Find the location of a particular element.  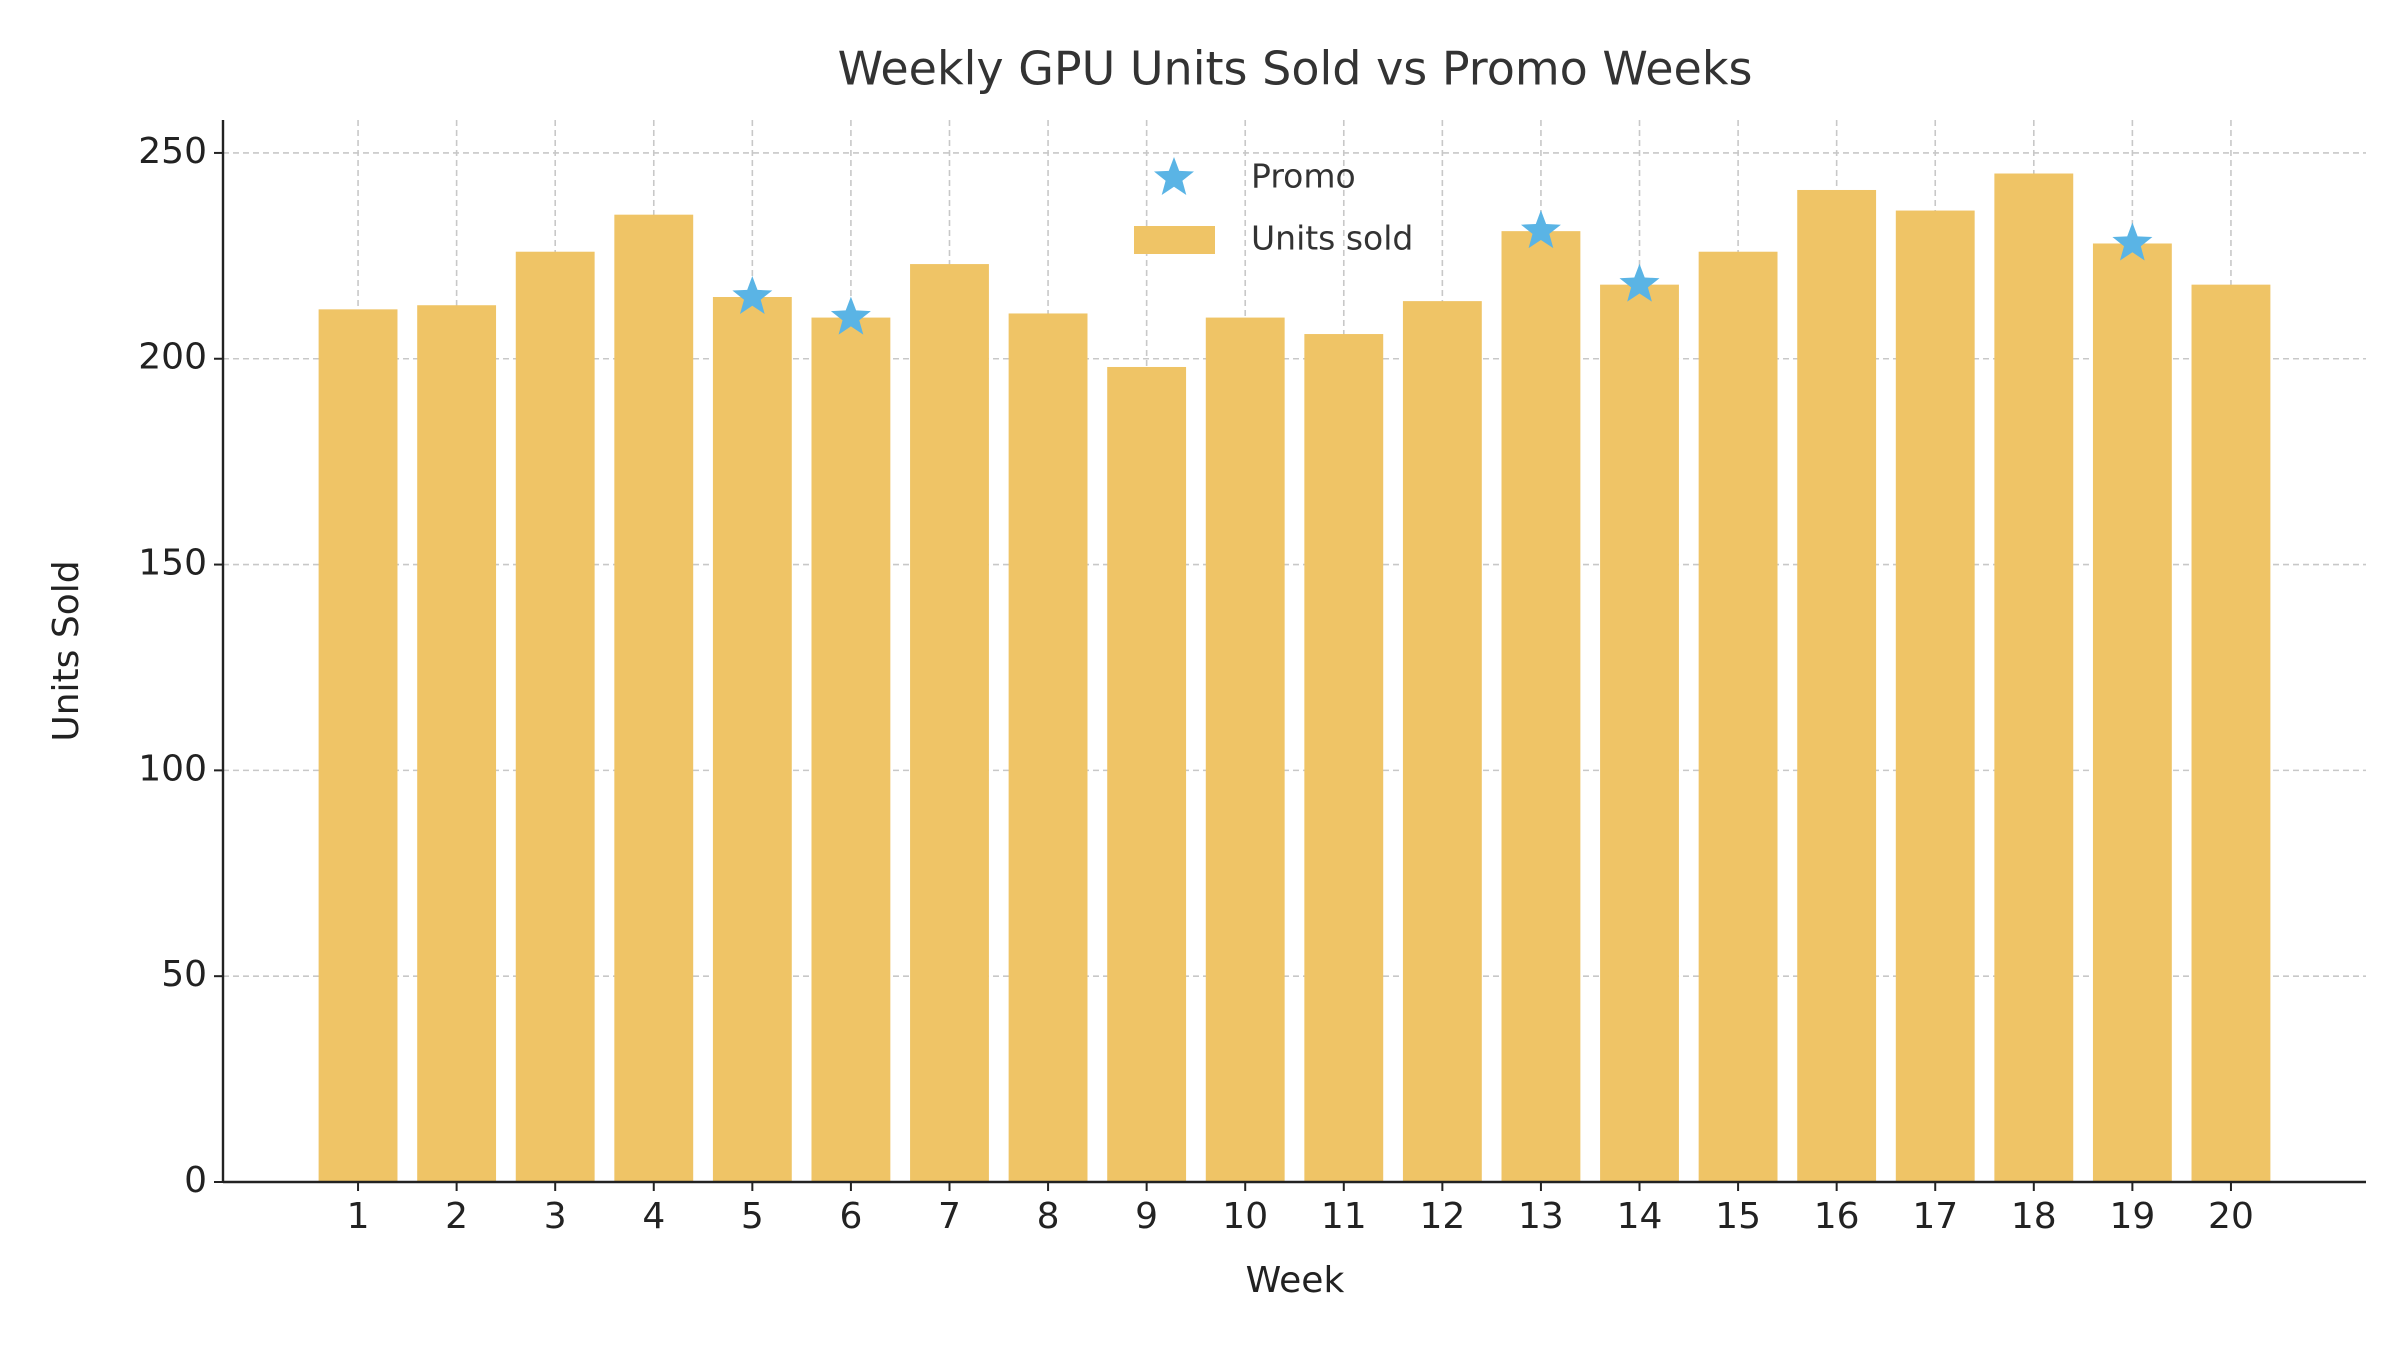

legend: Promo Units sold is located at coordinates (1273, 207).